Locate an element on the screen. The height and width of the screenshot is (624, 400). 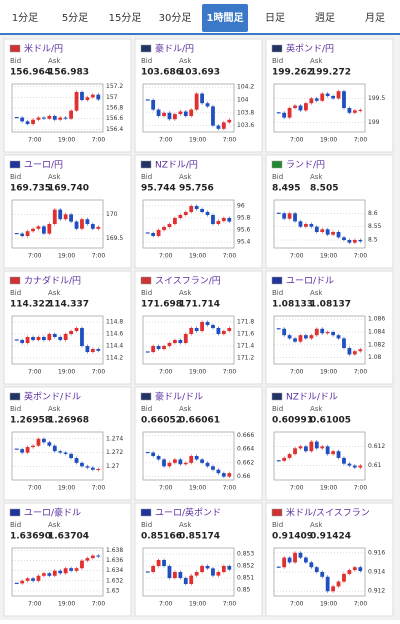
pair-name: 豪ドル/円 is located at coordinates (174, 49).